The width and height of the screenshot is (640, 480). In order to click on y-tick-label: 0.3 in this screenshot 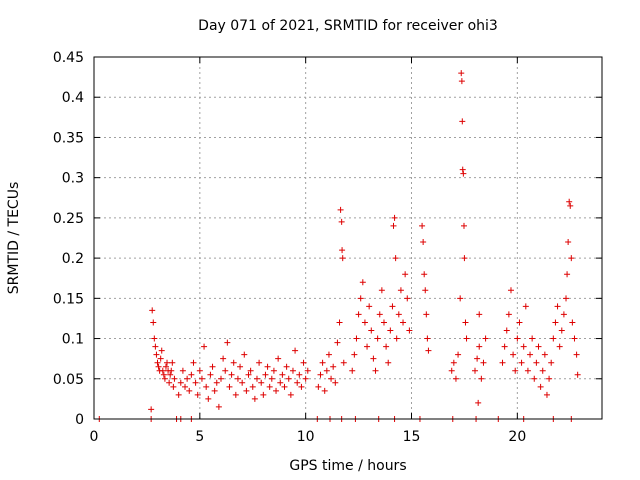, I will do `click(73, 179)`.